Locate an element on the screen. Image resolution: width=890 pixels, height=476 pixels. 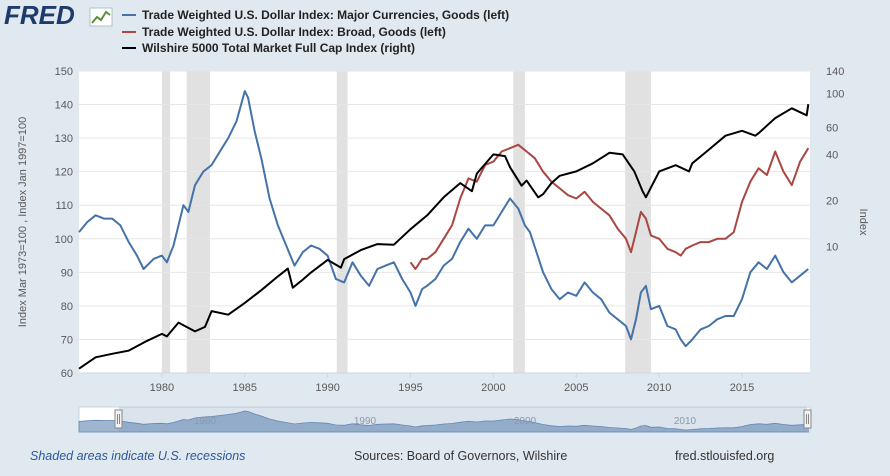
y-left-tick-110: 110 is located at coordinates (64, 206).